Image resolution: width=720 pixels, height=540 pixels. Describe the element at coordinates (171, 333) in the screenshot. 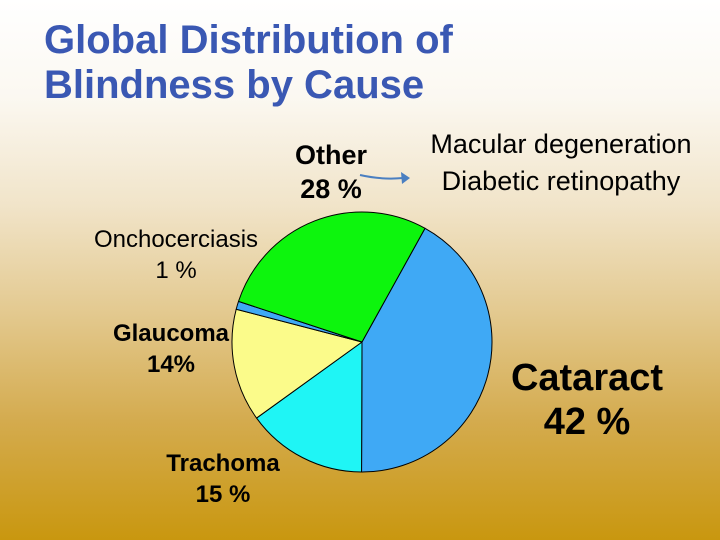

I see `label-glaucoma-name: Glaucoma` at that location.